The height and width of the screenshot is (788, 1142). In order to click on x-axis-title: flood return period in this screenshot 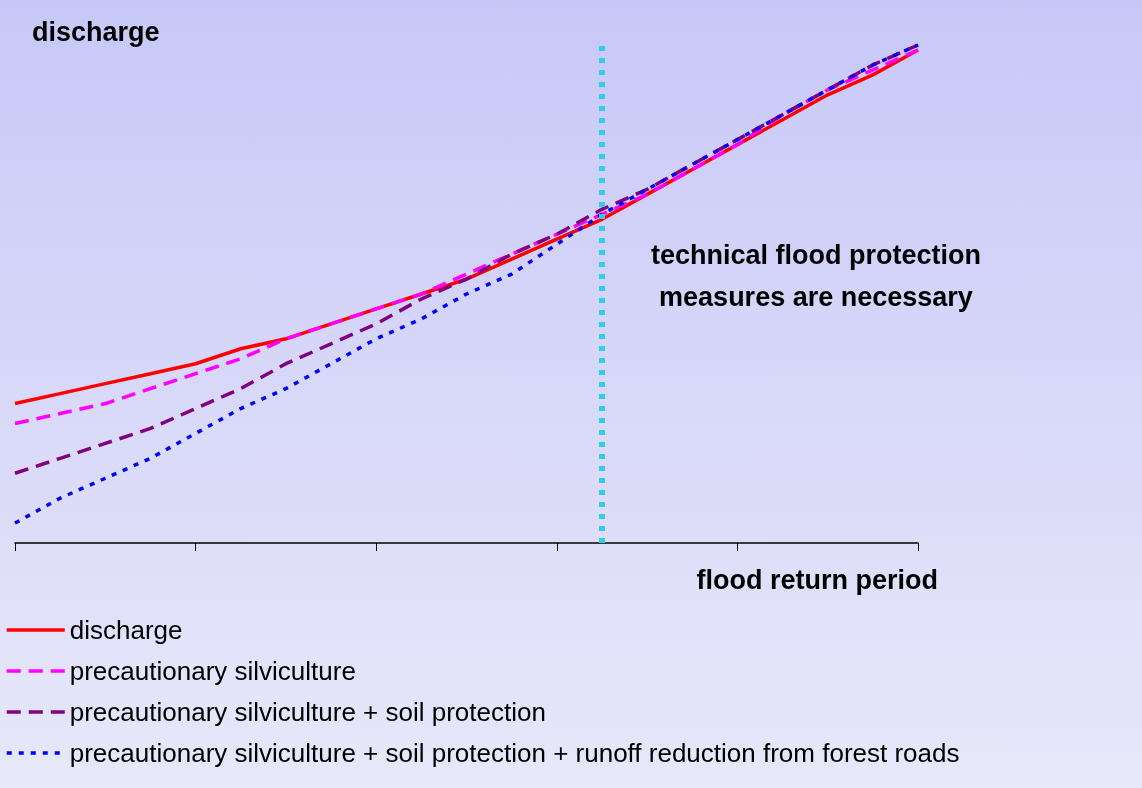, I will do `click(817, 579)`.